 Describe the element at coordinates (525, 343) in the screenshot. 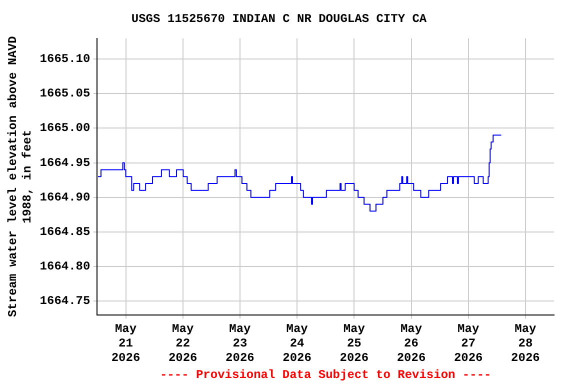

I see `x-tick-label: May 28 2026` at that location.